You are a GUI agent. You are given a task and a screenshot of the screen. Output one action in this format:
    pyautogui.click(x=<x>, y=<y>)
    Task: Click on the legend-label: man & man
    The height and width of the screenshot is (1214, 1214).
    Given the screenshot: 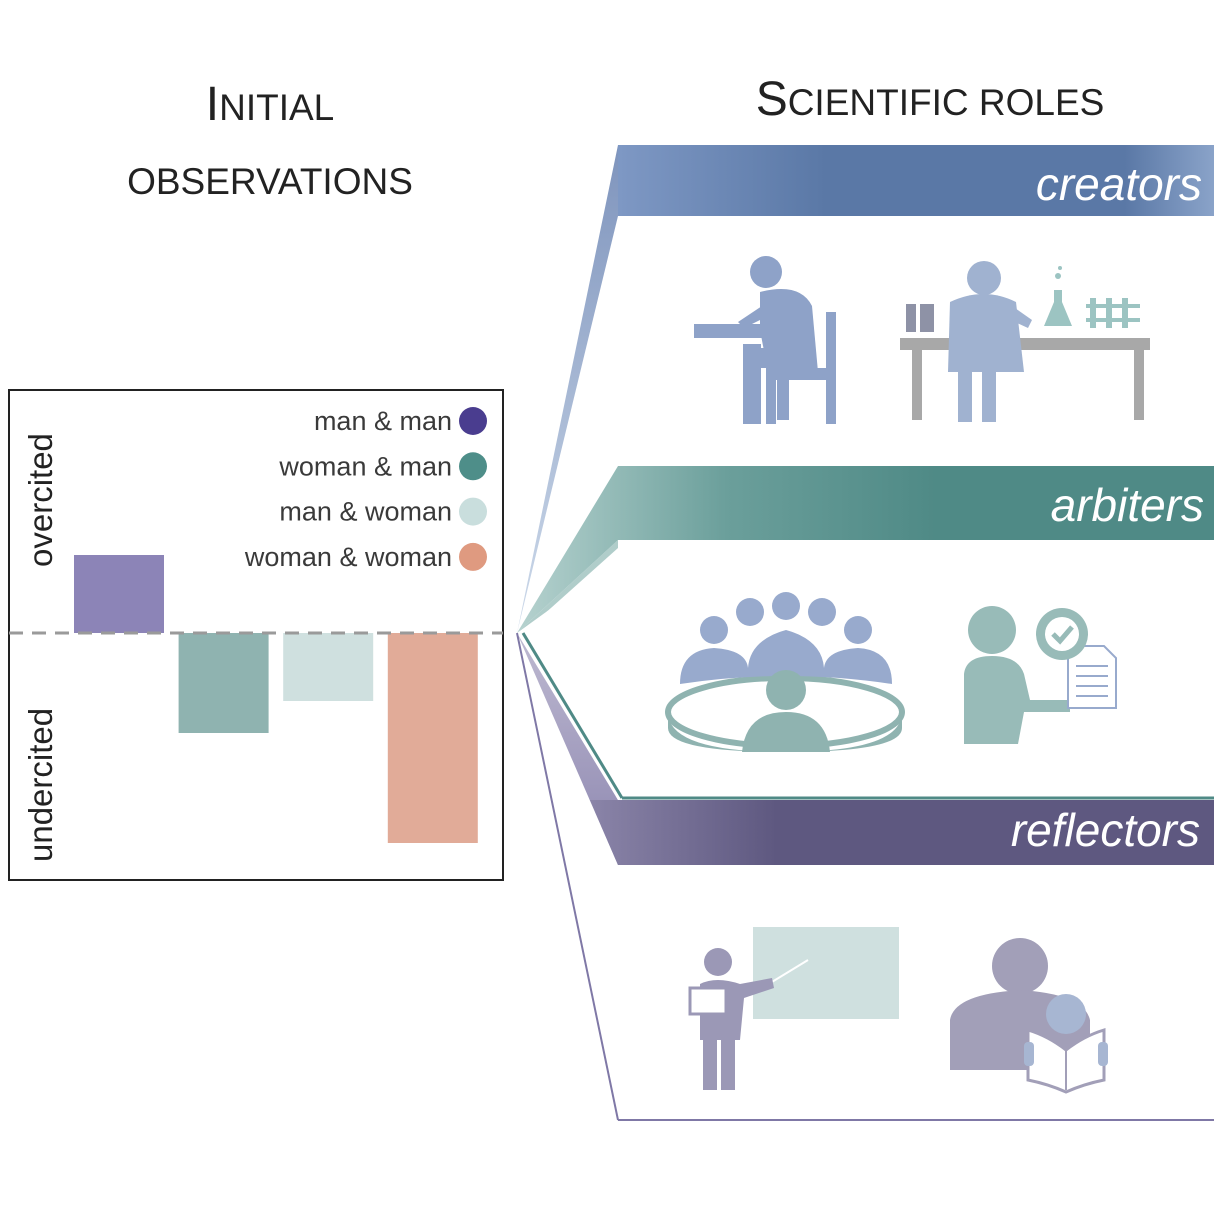 What is the action you would take?
    pyautogui.click(x=383, y=421)
    